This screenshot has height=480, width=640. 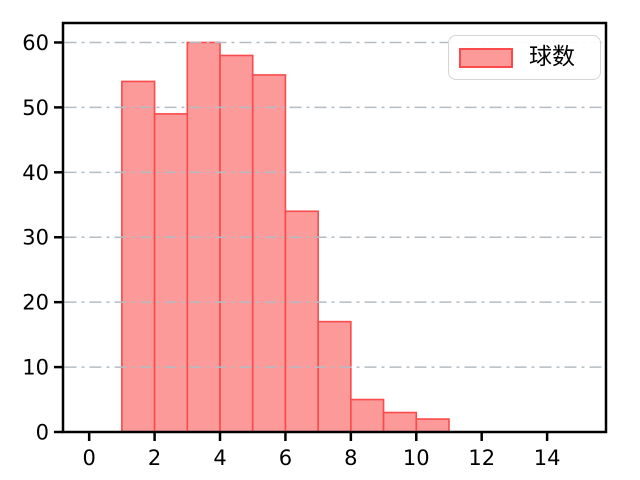 What do you see at coordinates (416, 458) in the screenshot?
I see `x-tick-label: 10` at bounding box center [416, 458].